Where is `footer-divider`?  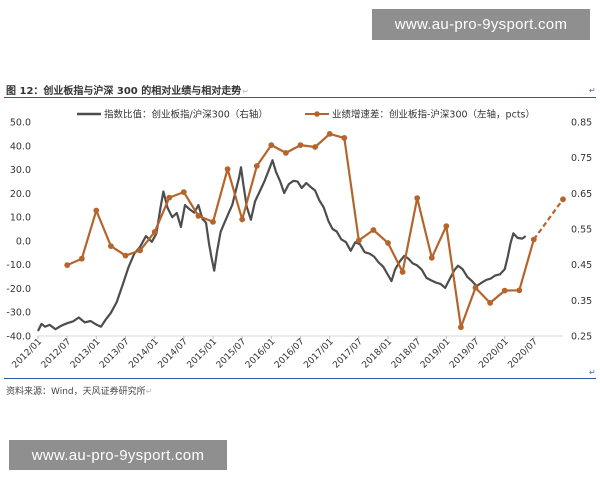 footer-divider is located at coordinates (300, 378).